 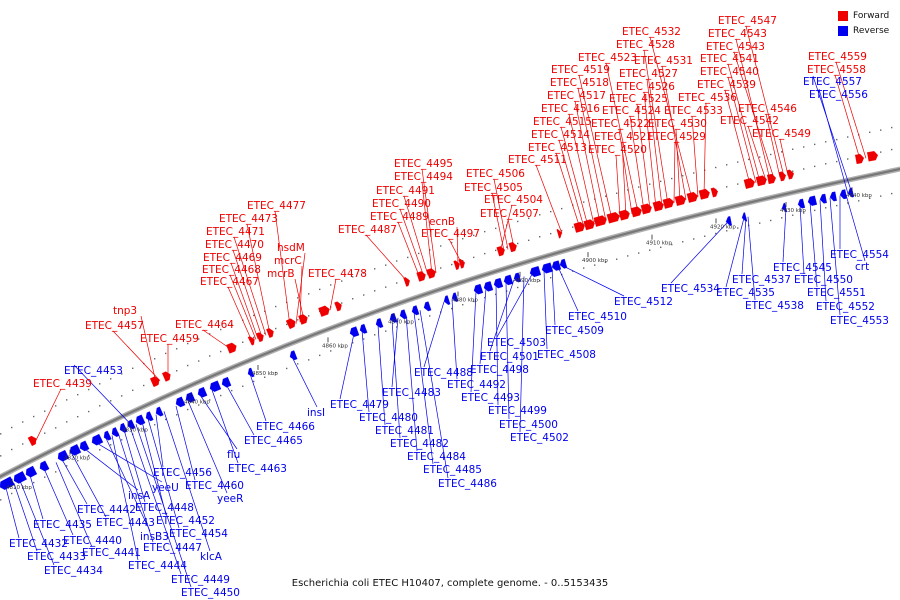 I want to click on reverse-gene-label: ETEC_4443, so click(x=125, y=523).